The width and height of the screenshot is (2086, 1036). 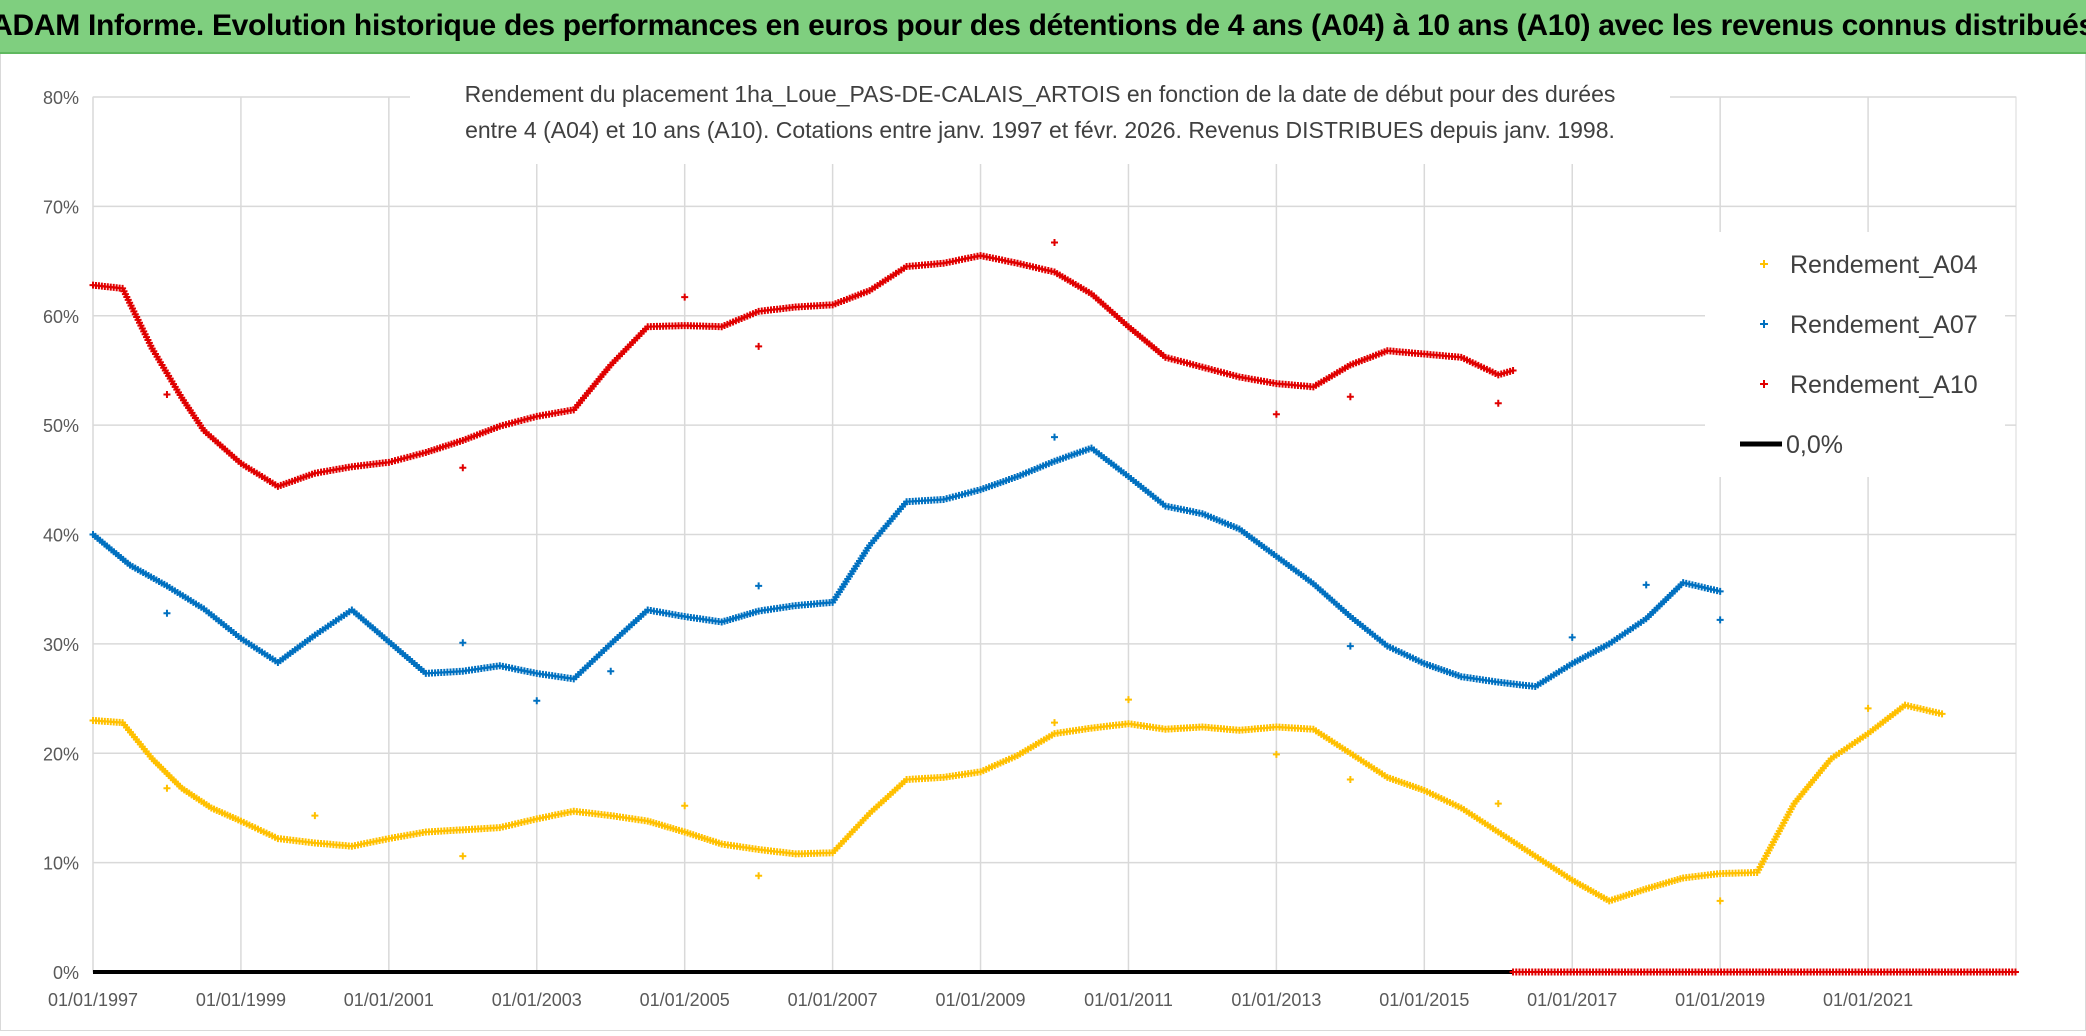 I want to click on y-tick-label: 50%, so click(x=61, y=426).